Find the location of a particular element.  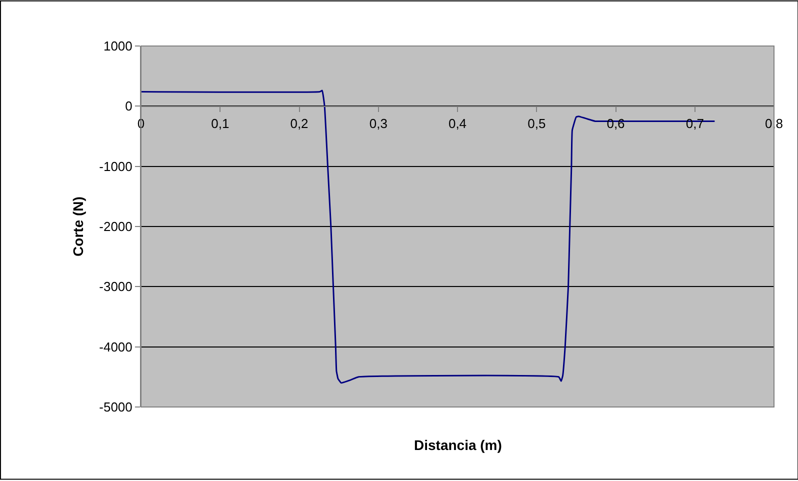

y-tick-label: 0 is located at coordinates (128, 106).